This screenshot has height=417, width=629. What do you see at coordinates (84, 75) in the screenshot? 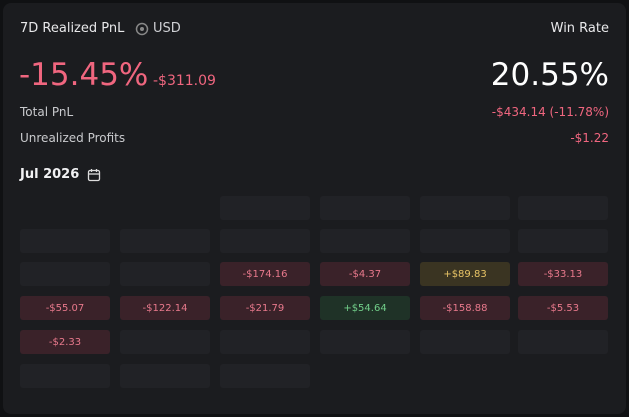
I see `pnl-percent: -15.45%` at bounding box center [84, 75].